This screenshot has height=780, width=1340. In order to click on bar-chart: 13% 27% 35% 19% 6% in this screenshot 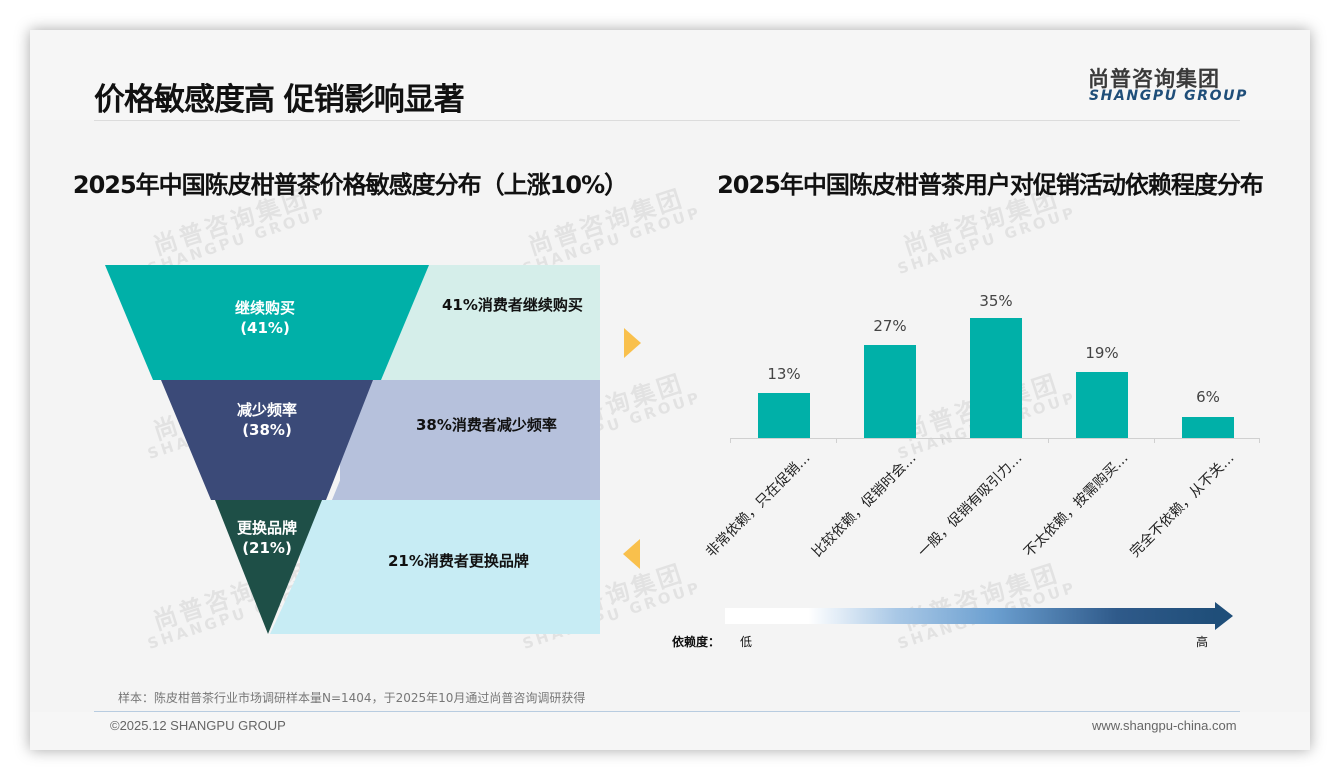, I will do `click(995, 361)`.